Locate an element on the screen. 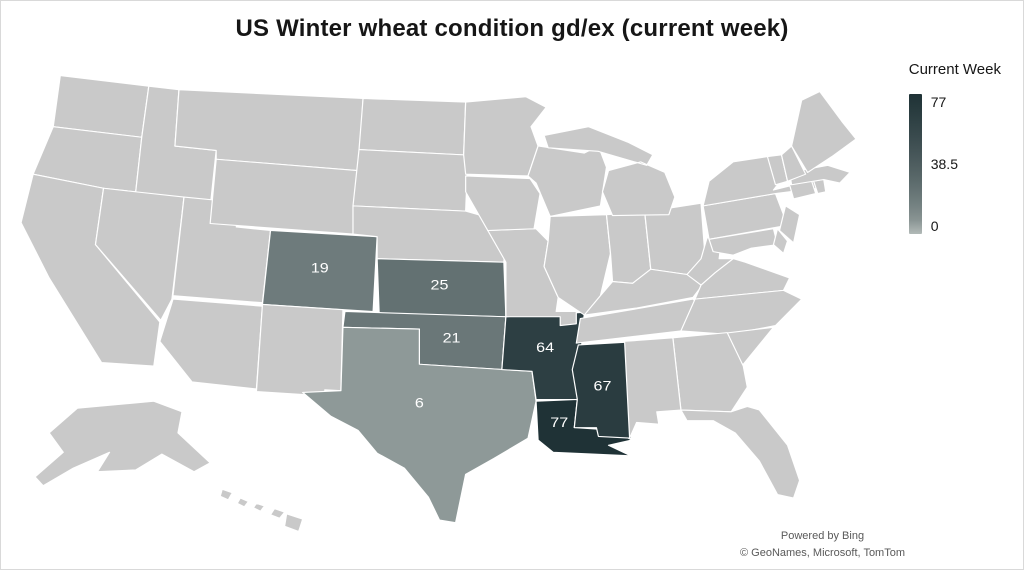  state-value-label-MS: 67 is located at coordinates (603, 387).